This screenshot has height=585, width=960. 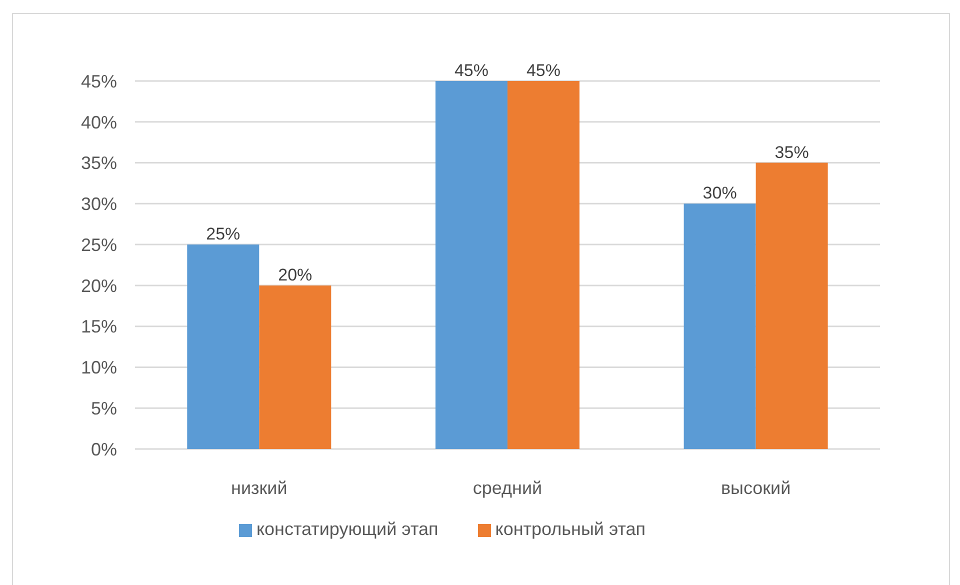 What do you see at coordinates (570, 529) in the screenshot?
I see `legend-label: контрольный этап` at bounding box center [570, 529].